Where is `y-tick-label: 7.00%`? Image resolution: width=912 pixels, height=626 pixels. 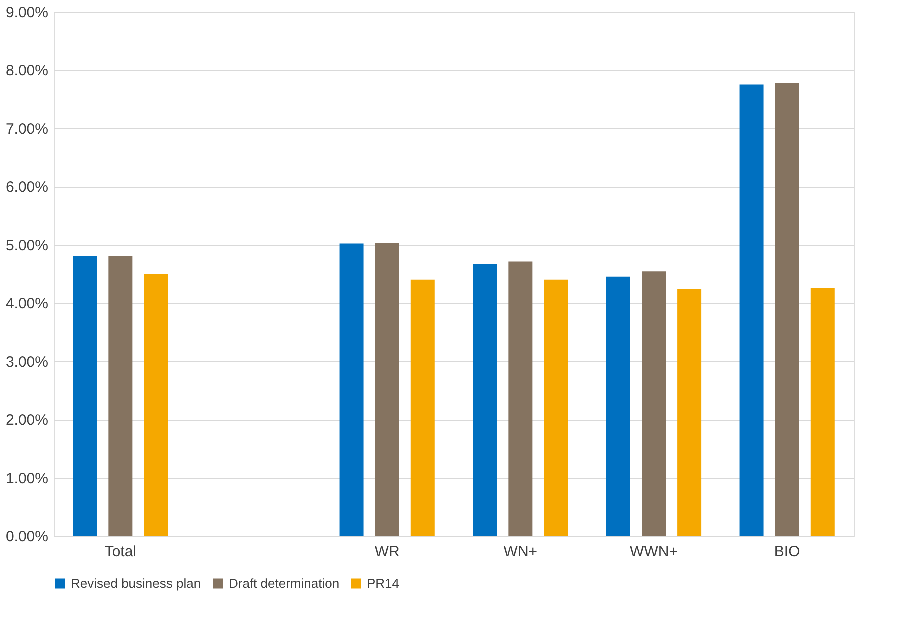
y-tick-label: 7.00% is located at coordinates (27, 129).